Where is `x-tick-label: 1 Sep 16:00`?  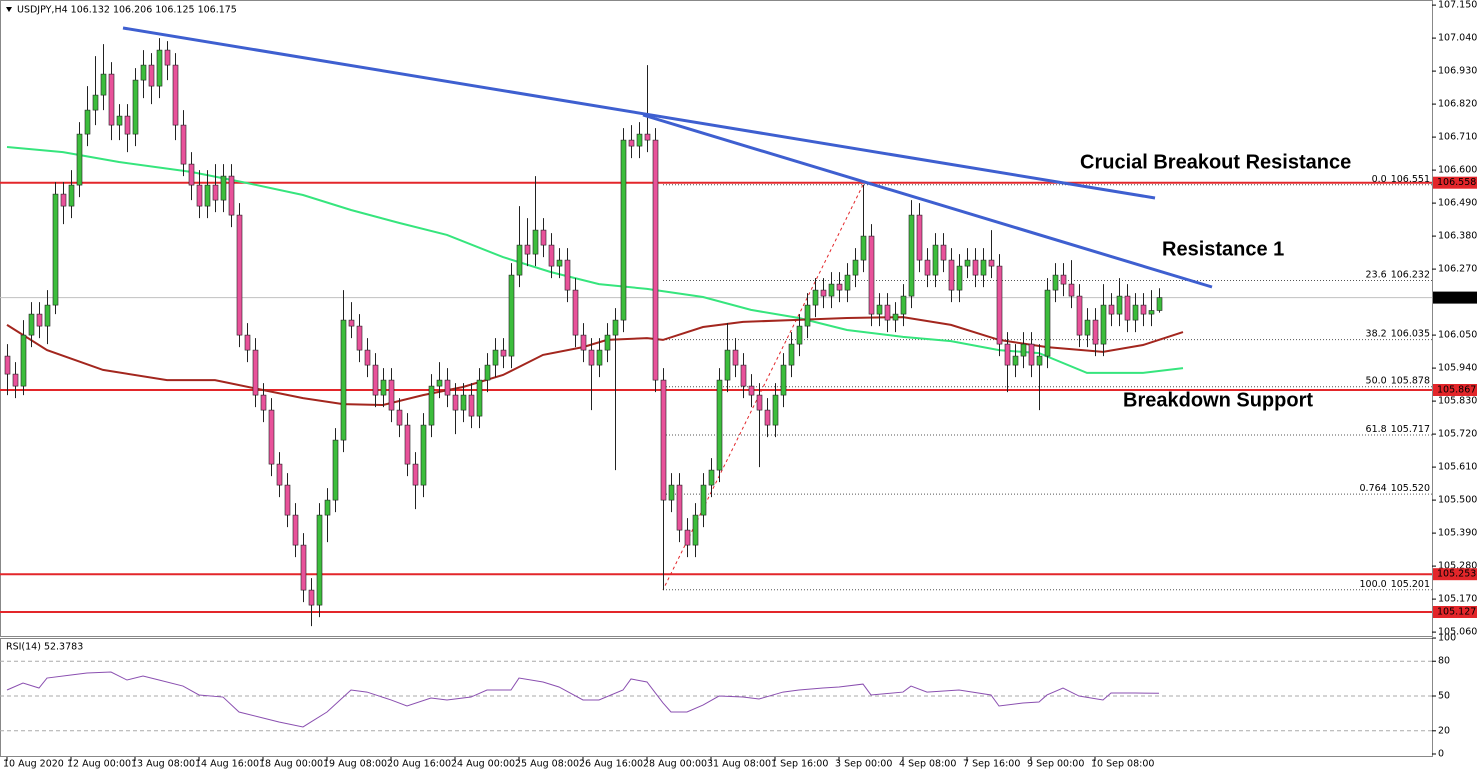 x-tick-label: 1 Sep 16:00 is located at coordinates (799, 764).